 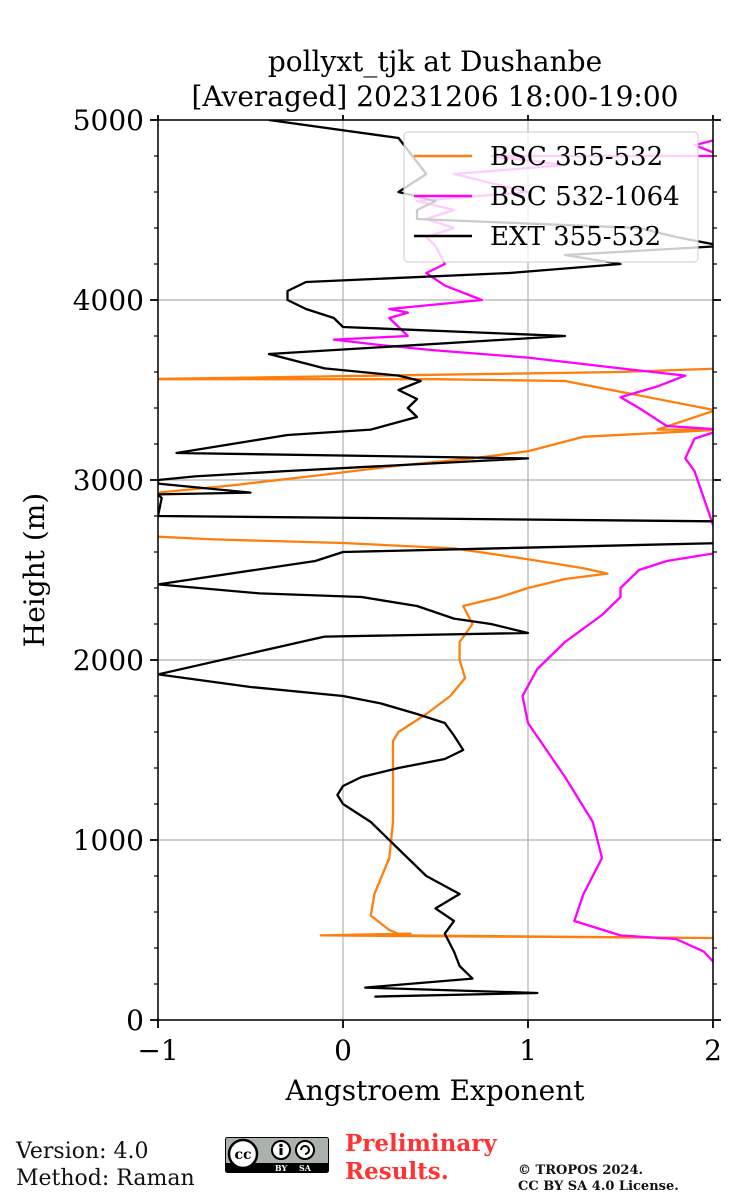 What do you see at coordinates (435, 1090) in the screenshot?
I see `x-axis-label: Angstroem Exponent` at bounding box center [435, 1090].